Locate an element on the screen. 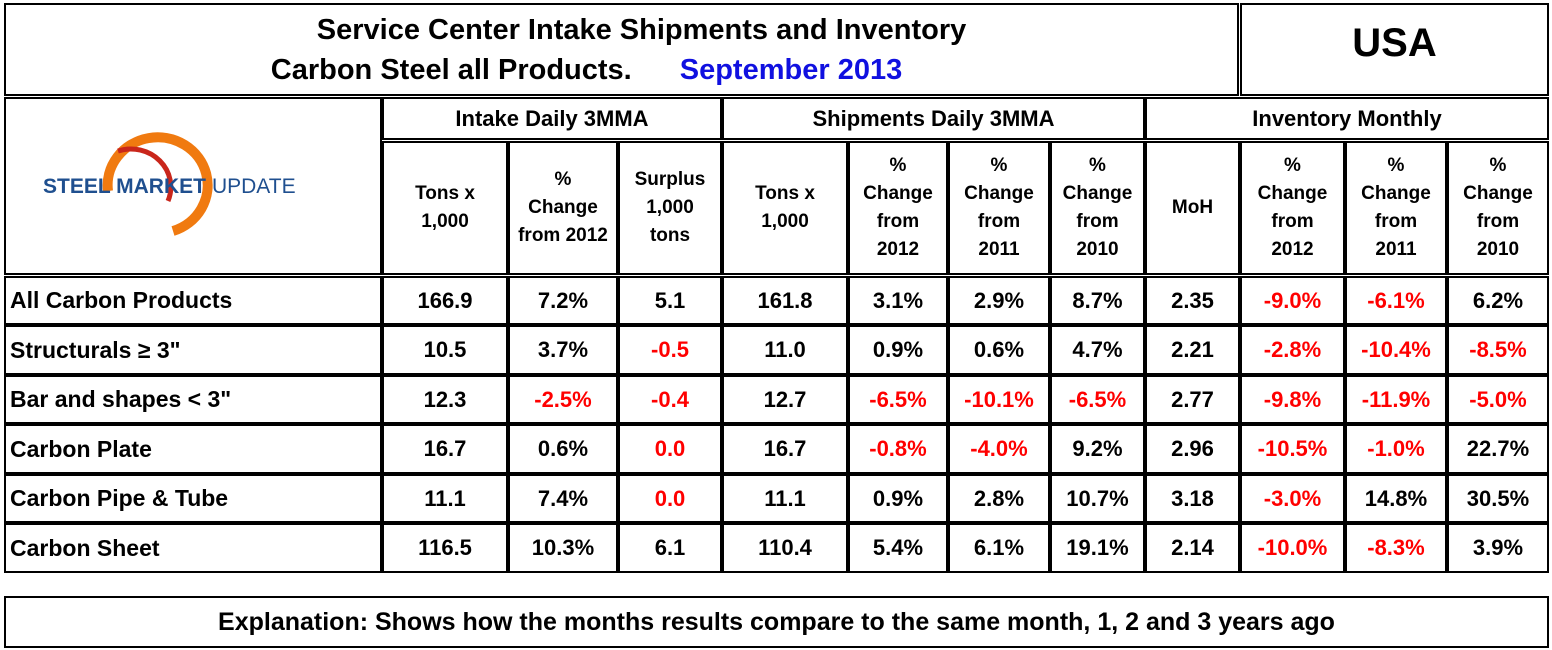  data-cell: 166.9 is located at coordinates (445, 300).